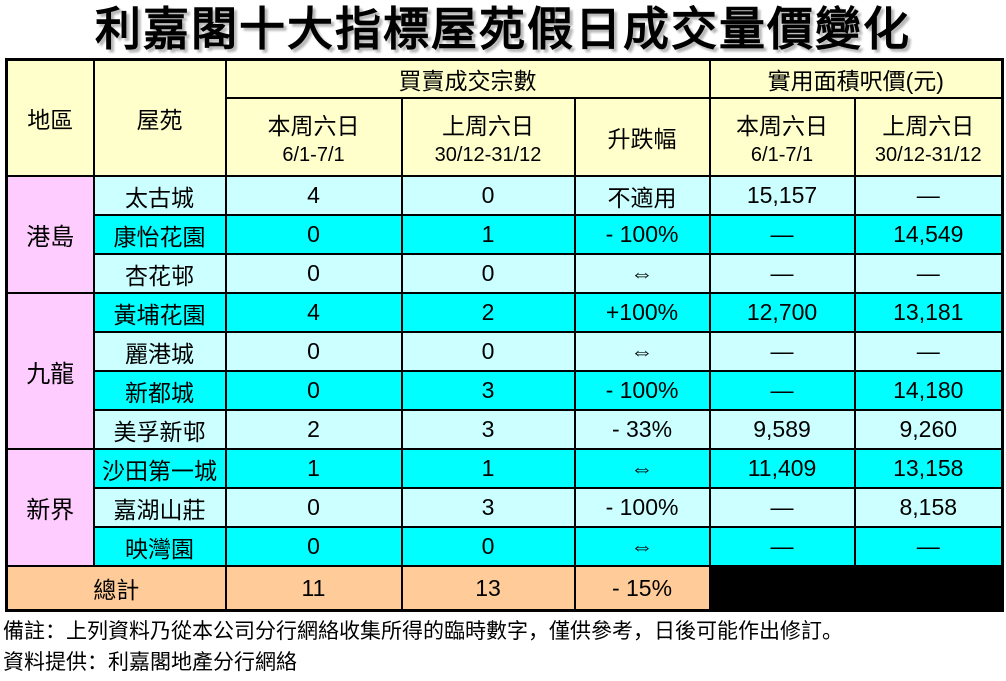 The width and height of the screenshot is (1006, 681). Describe the element at coordinates (505, 351) in the screenshot. I see `table-row: 麗港城 0 0 ⇔ — —` at that location.